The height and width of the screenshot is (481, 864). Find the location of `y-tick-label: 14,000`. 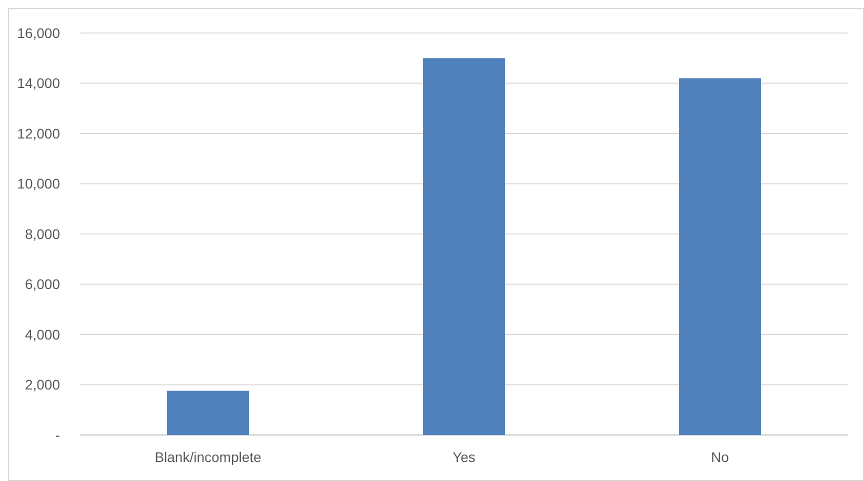

y-tick-label: 14,000 is located at coordinates (38, 83).